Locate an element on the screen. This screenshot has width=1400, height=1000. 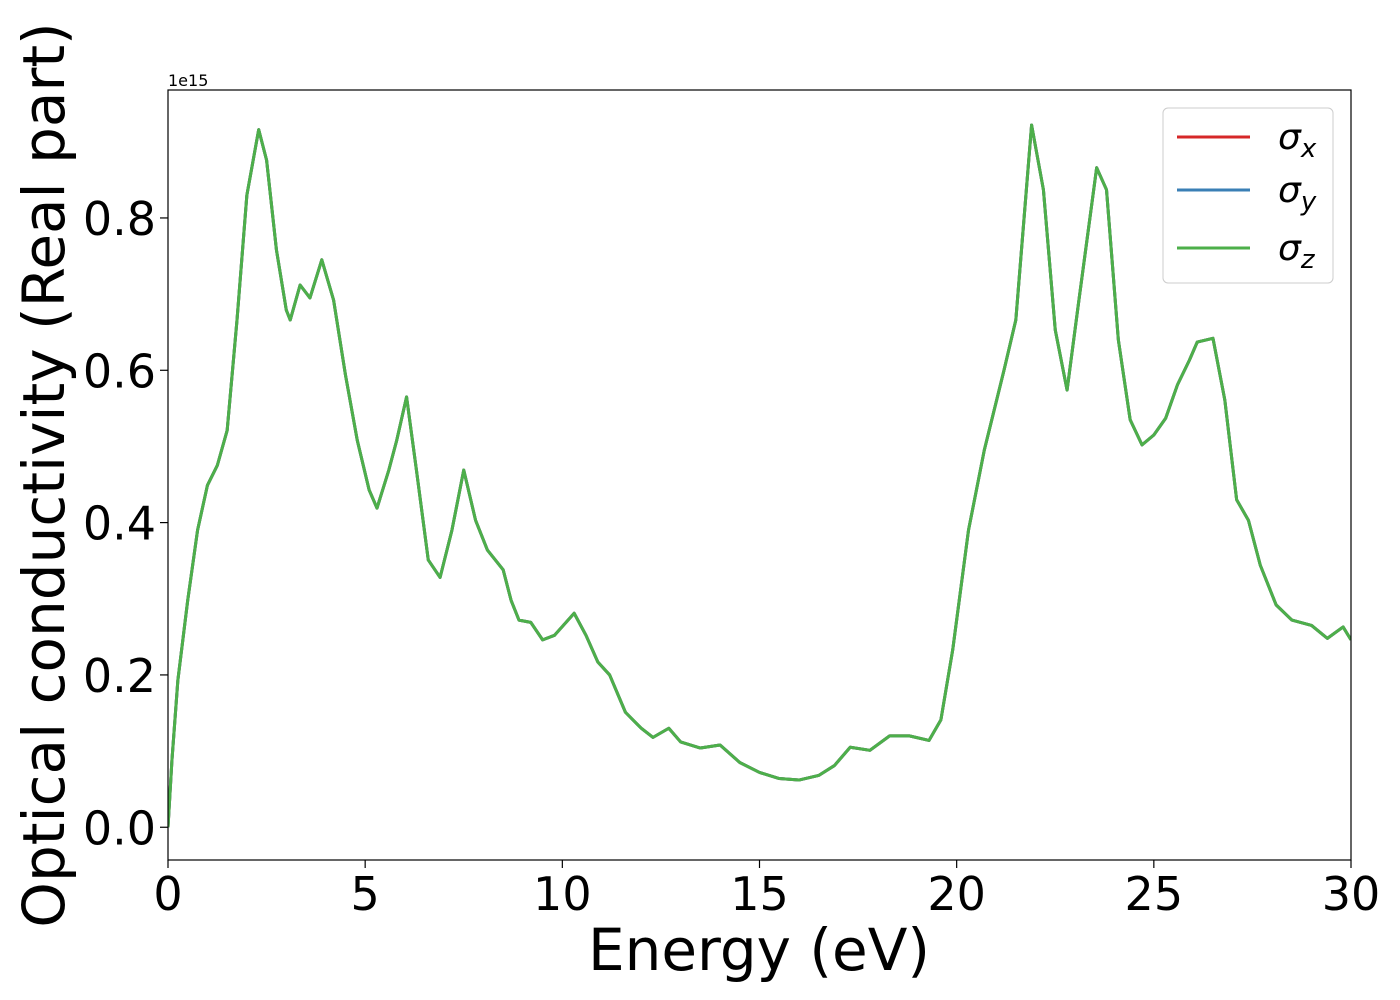
x-tick-label: 15 is located at coordinates (759, 894).